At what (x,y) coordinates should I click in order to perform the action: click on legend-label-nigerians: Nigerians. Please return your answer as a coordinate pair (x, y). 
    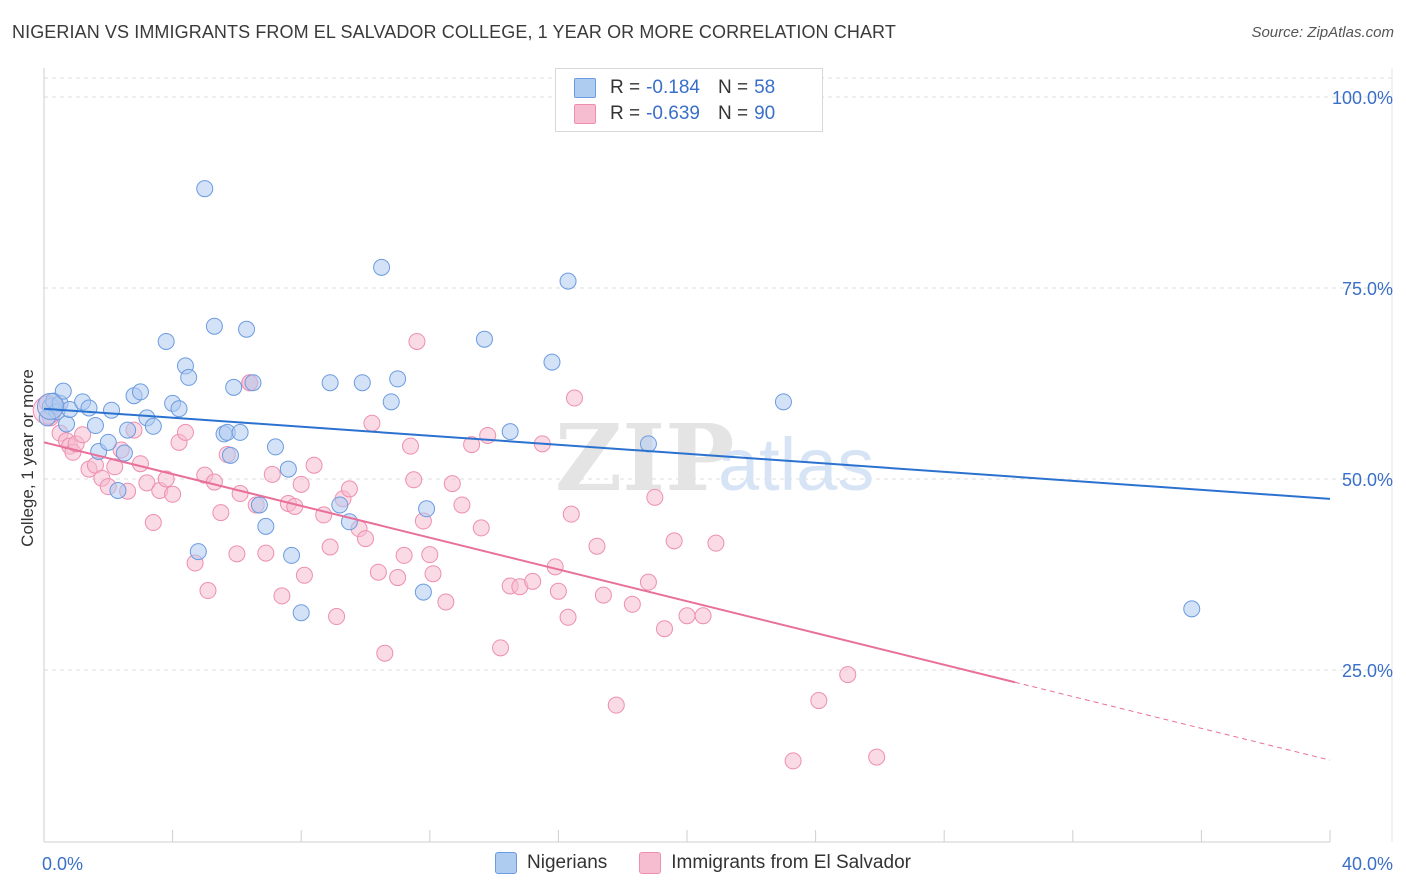
    Looking at the image, I should click on (567, 862).